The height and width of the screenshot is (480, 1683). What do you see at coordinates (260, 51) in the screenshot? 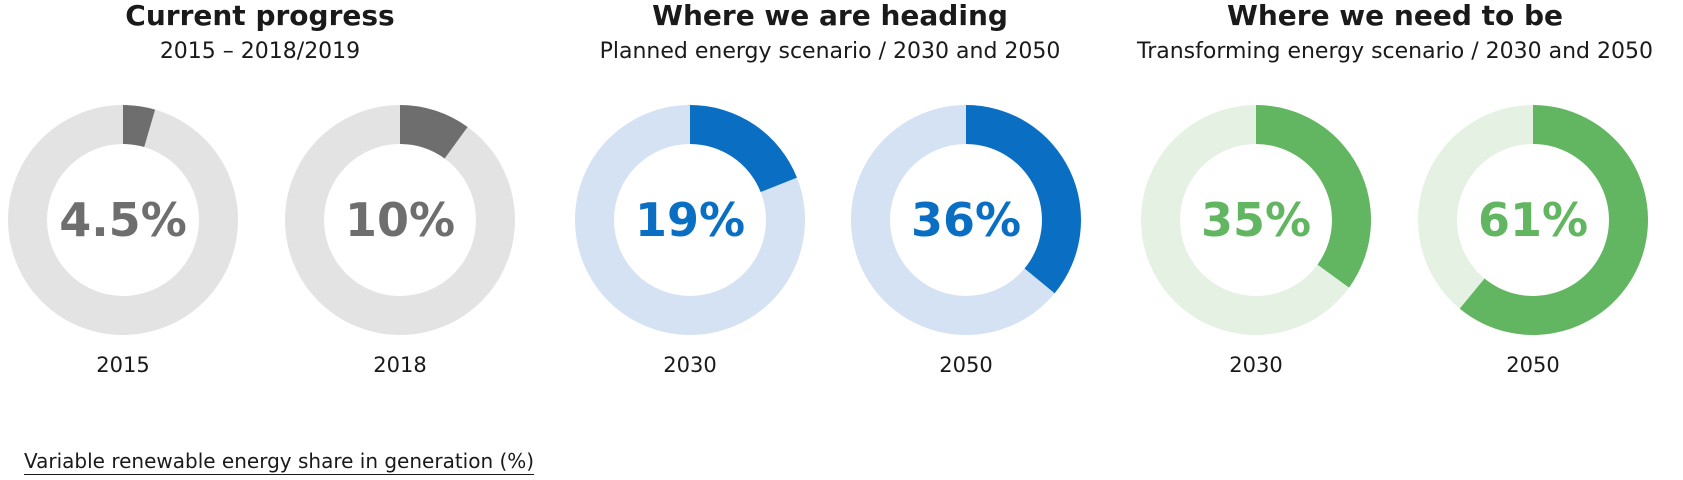
I see `group-subtitle-current-progress: 2015 – 2018/2019` at bounding box center [260, 51].